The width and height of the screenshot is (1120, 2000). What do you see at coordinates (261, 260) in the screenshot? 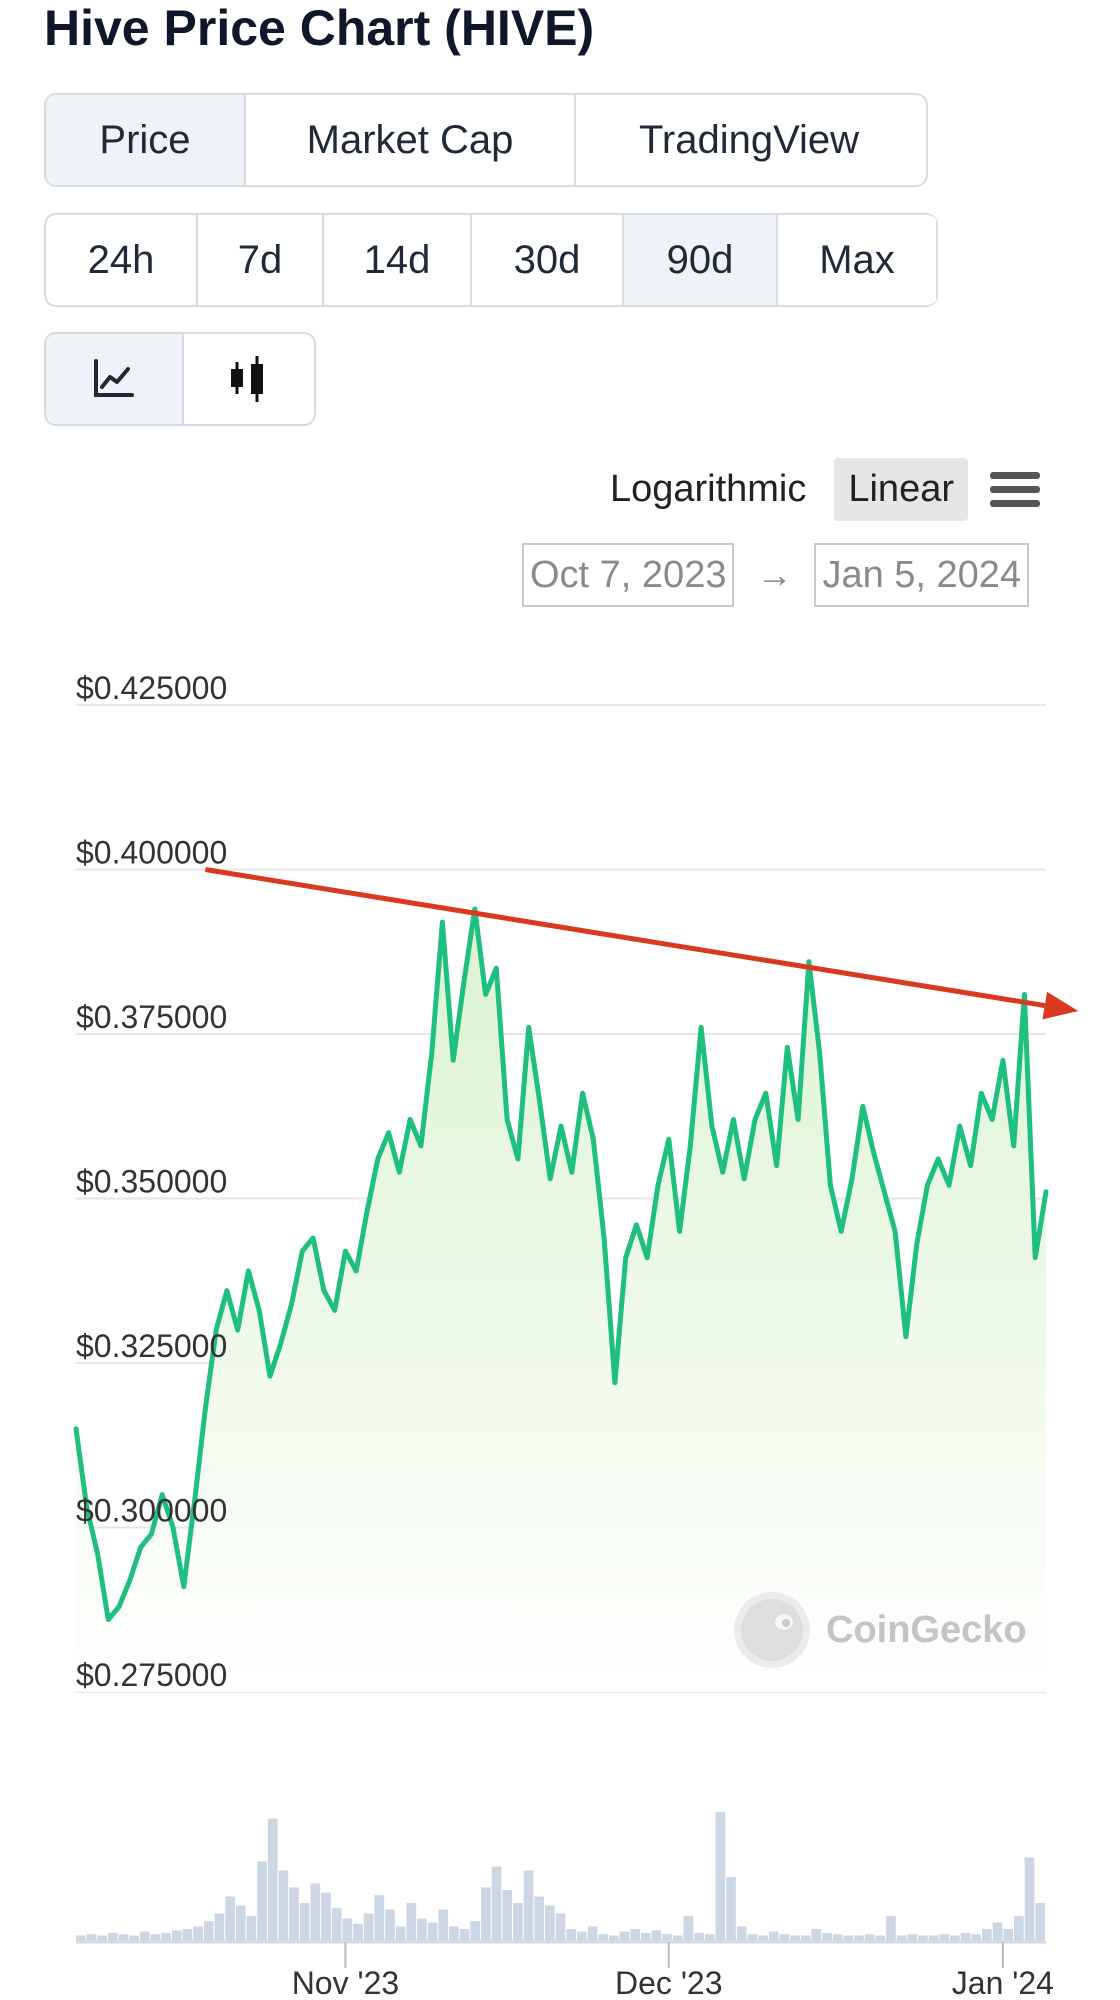
I see `range-7d: 7d` at bounding box center [261, 260].